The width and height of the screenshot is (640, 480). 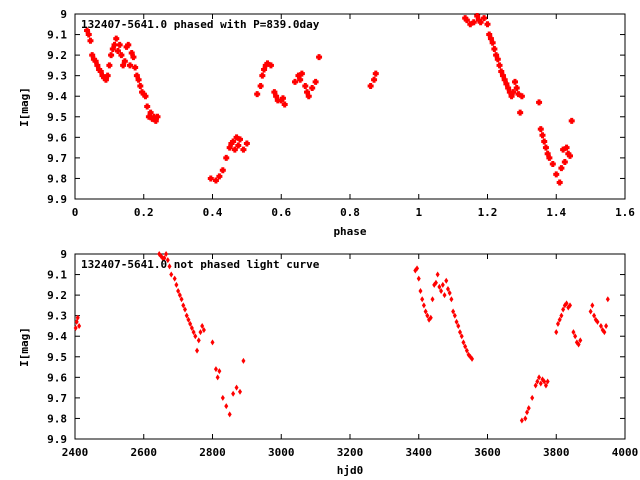 I want to click on chart-title: 132407-5641.0 not phased light curve, so click(x=200, y=264).